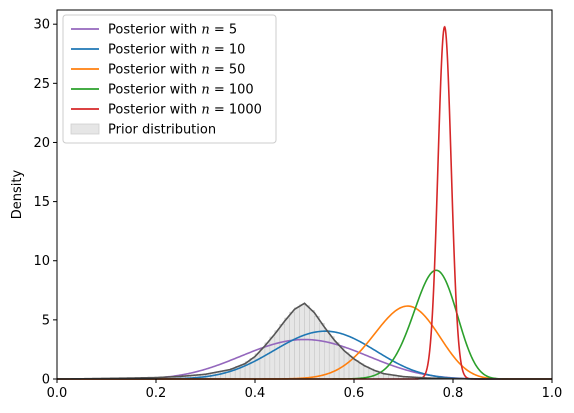 This screenshot has height=413, width=574. What do you see at coordinates (41, 261) in the screenshot?
I see `y-tick-label: 10` at bounding box center [41, 261].